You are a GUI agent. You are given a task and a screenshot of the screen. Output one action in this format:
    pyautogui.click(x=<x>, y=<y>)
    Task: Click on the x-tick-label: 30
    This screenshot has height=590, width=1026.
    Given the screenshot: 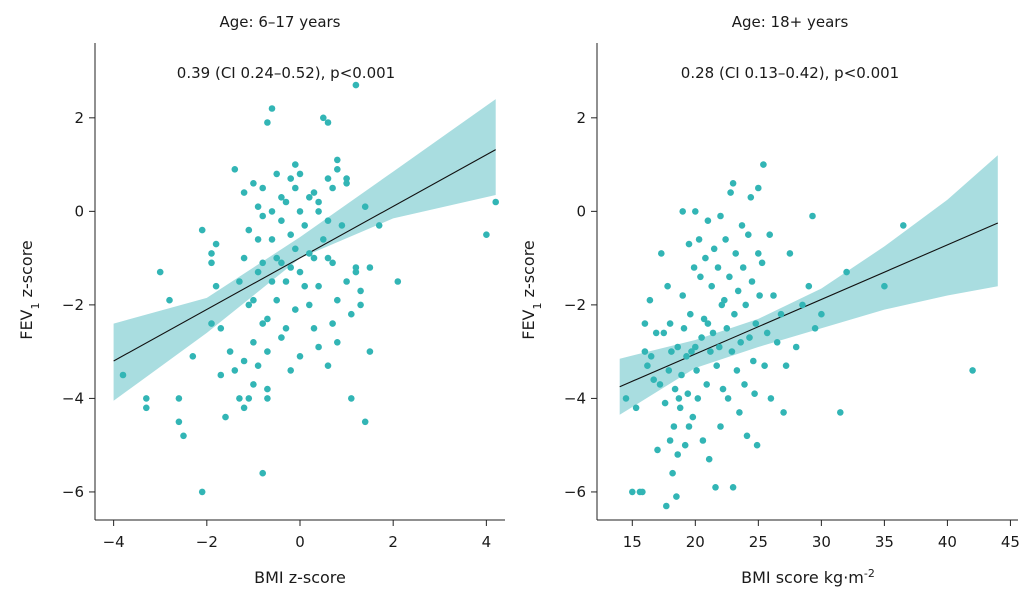 What is the action you would take?
    pyautogui.click(x=821, y=542)
    